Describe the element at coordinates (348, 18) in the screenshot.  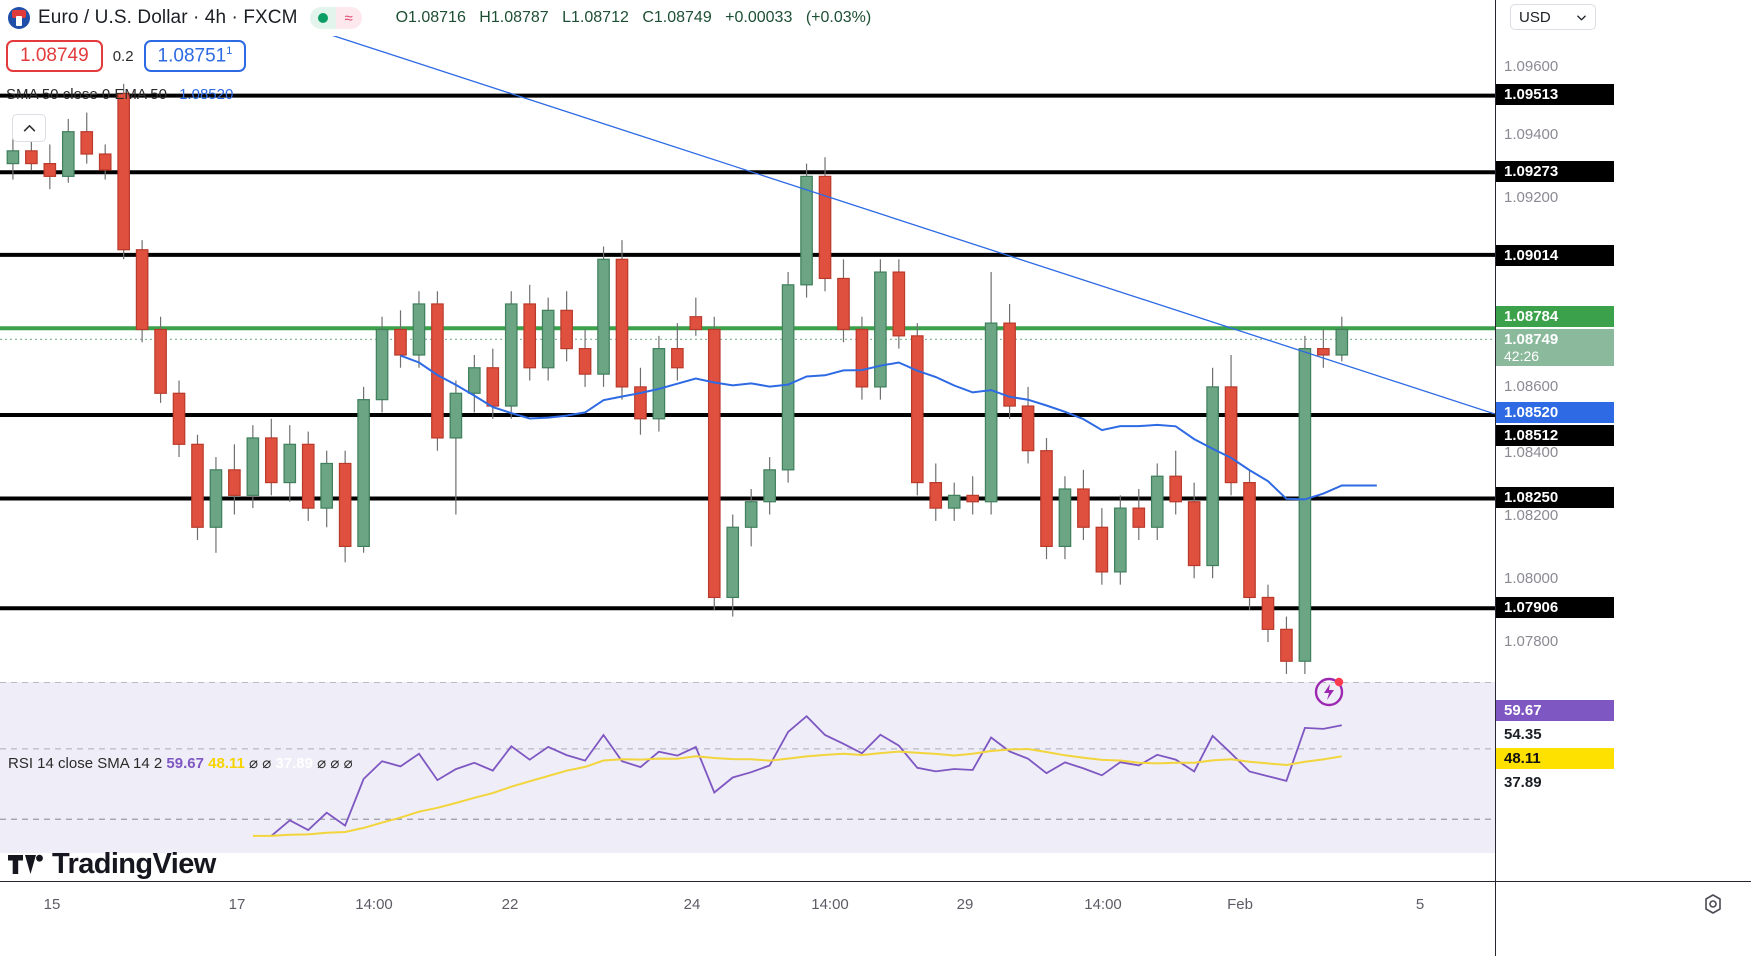
I see `realtime-wave-icon: ≈` at that location.